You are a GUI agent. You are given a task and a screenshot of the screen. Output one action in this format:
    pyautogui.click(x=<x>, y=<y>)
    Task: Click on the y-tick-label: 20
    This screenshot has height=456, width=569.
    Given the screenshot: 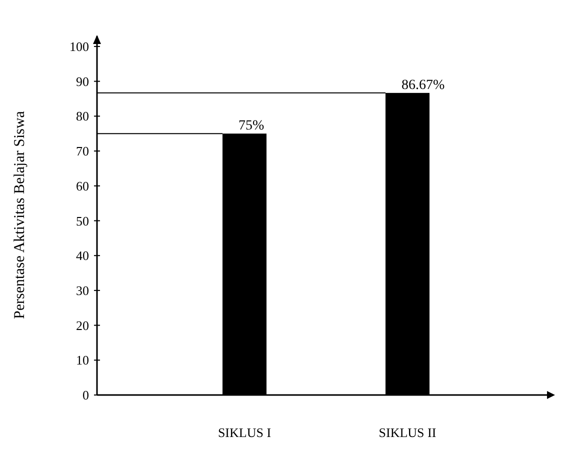 What is the action you would take?
    pyautogui.click(x=82, y=325)
    